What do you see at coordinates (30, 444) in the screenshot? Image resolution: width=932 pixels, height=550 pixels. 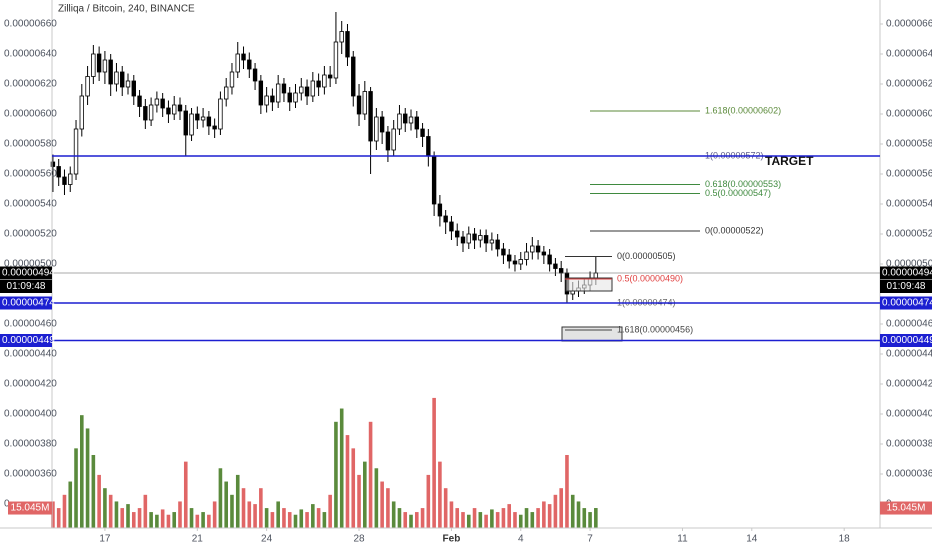 I see `y-tick-label: 0.00000380` at bounding box center [30, 444].